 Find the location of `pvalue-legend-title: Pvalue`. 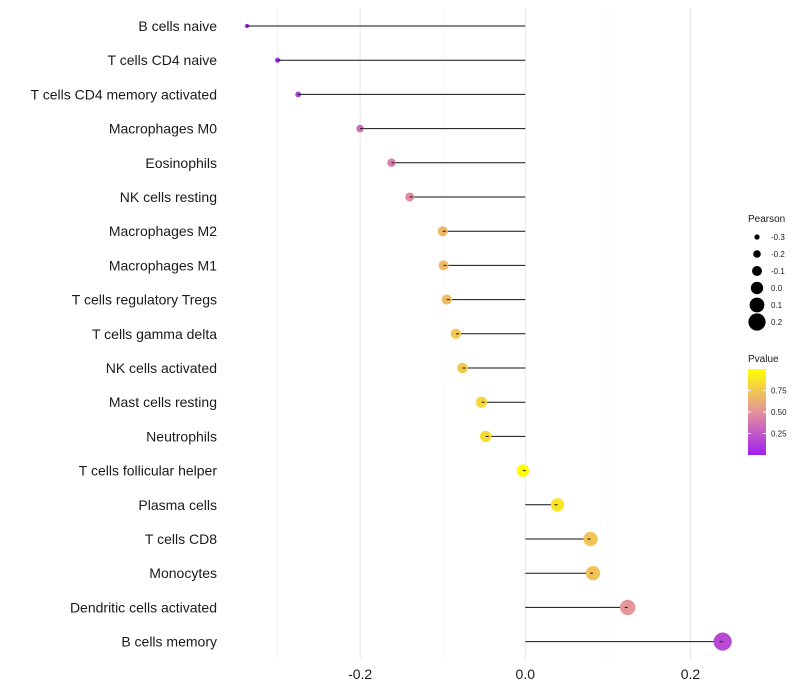

pvalue-legend-title: Pvalue is located at coordinates (763, 359).